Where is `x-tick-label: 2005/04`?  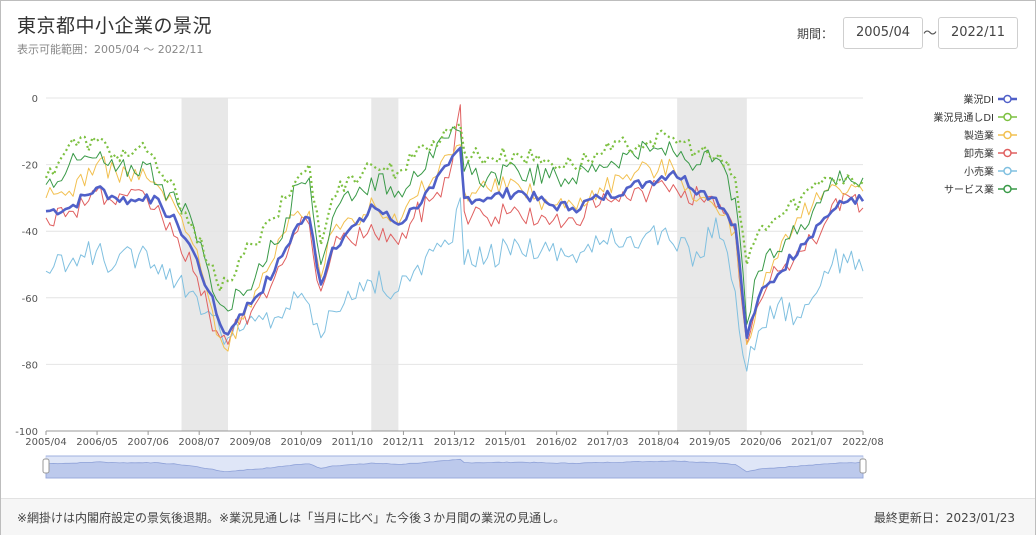 x-tick-label: 2005/04 is located at coordinates (46, 442).